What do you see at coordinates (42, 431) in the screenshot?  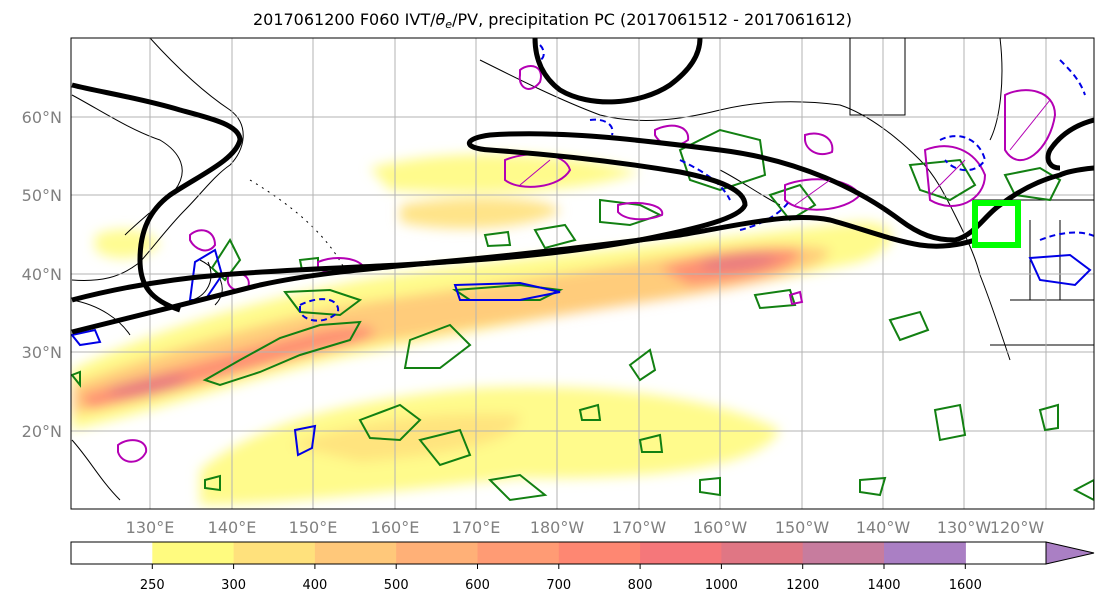 I see `lat-label: 20°N` at bounding box center [42, 431].